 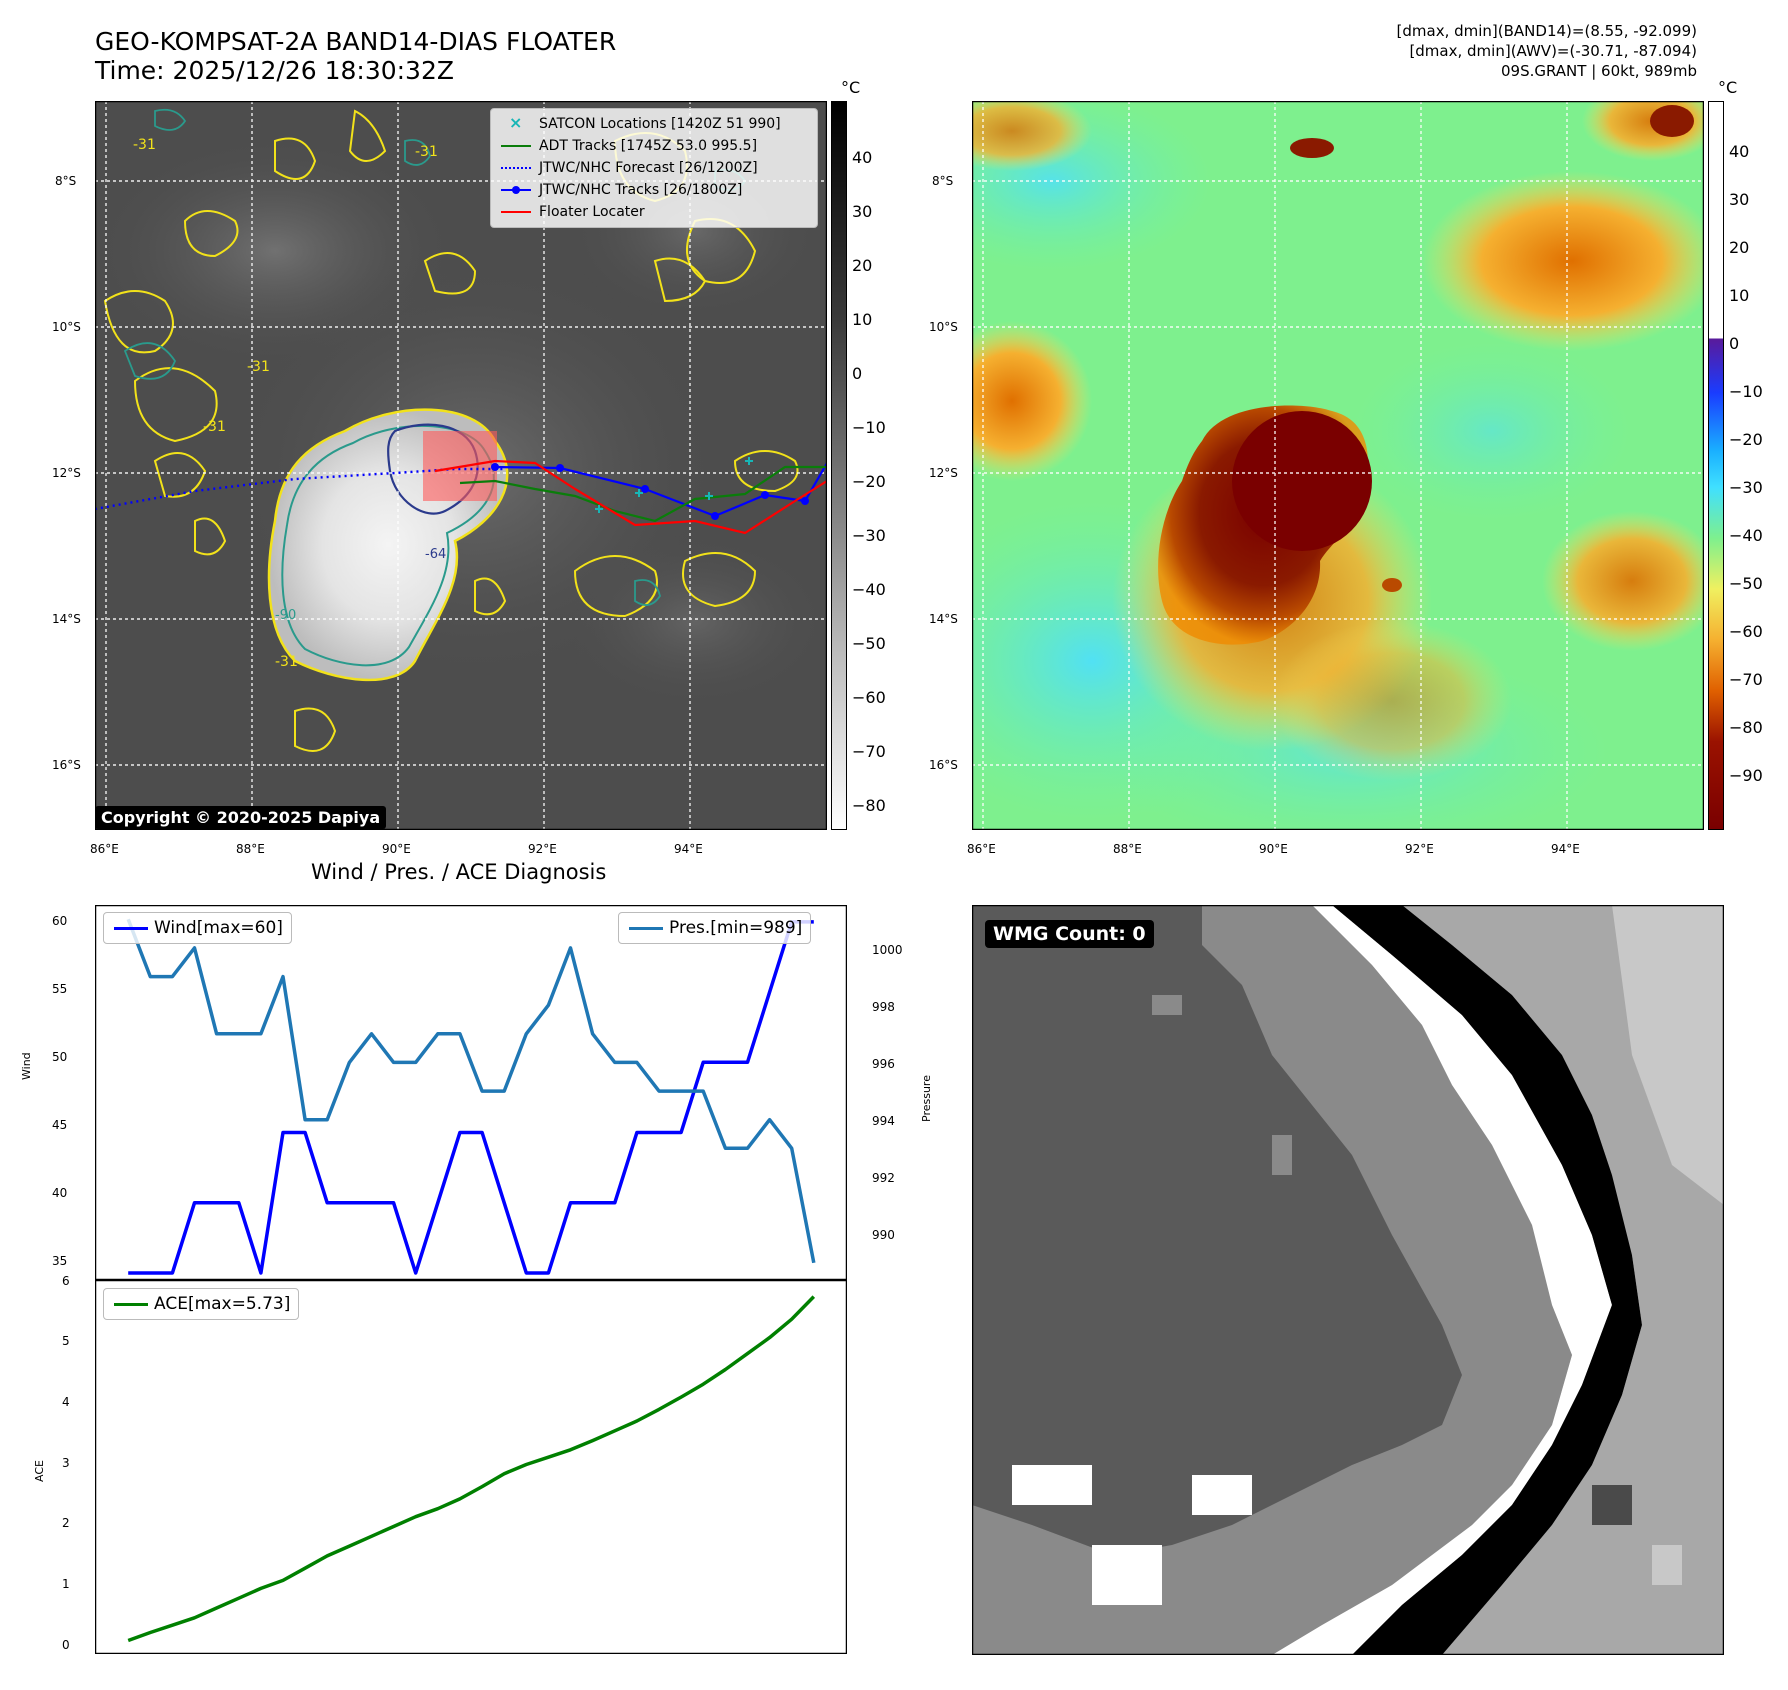 I want to click on wind-line, so click(x=471, y=1097).